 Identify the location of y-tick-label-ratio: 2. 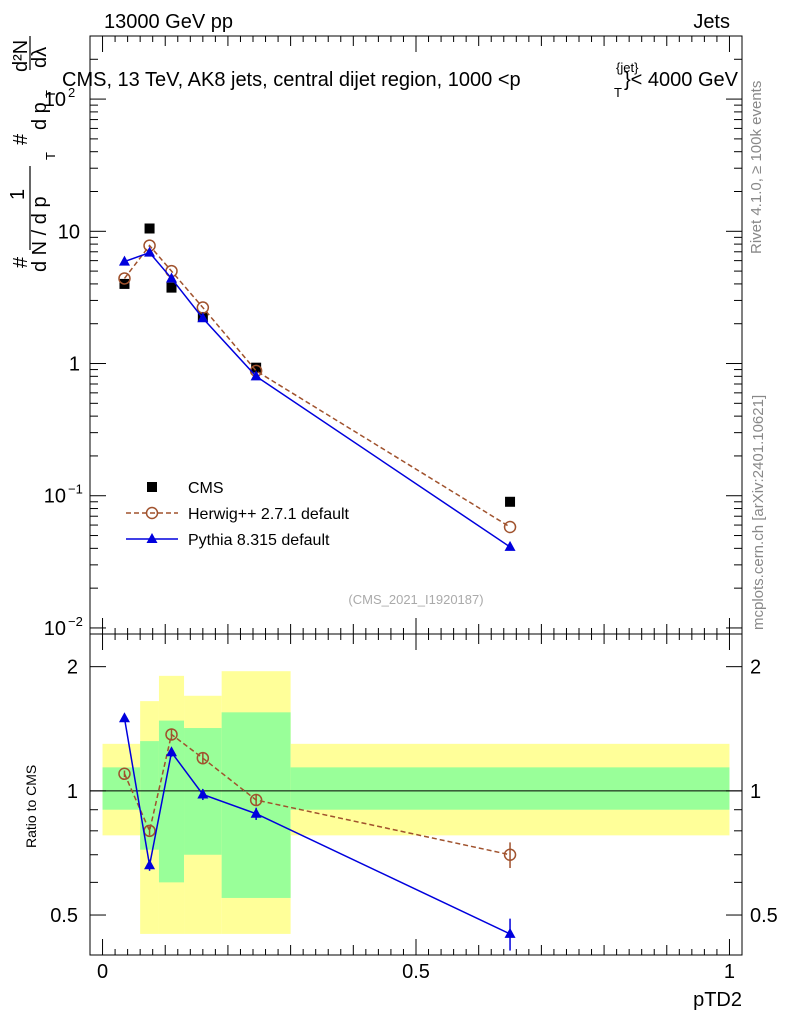
(72, 668).